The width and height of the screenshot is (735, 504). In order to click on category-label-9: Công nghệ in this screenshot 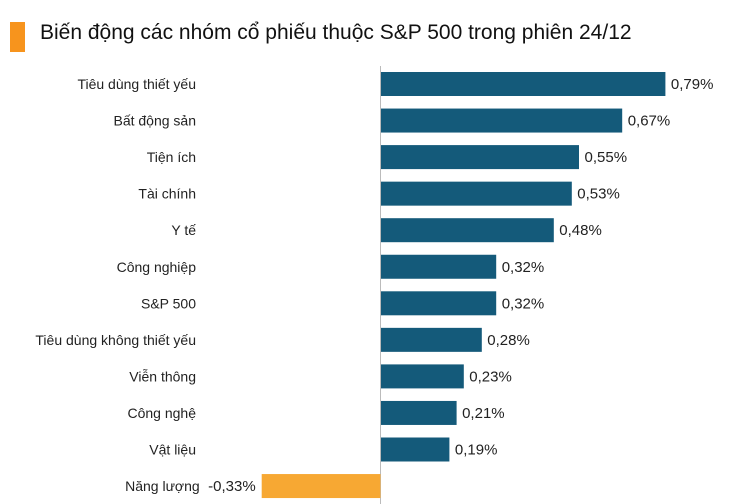, I will do `click(161, 413)`.